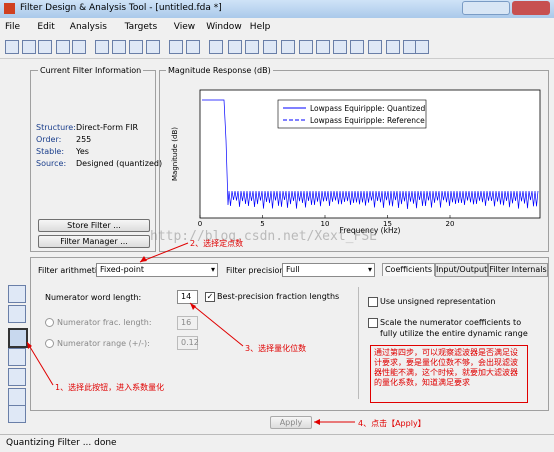 The width and height of the screenshot is (554, 452). What do you see at coordinates (157, 270) in the screenshot?
I see `arithmetic-dropdown: Fixed-point ▾` at bounding box center [157, 270].